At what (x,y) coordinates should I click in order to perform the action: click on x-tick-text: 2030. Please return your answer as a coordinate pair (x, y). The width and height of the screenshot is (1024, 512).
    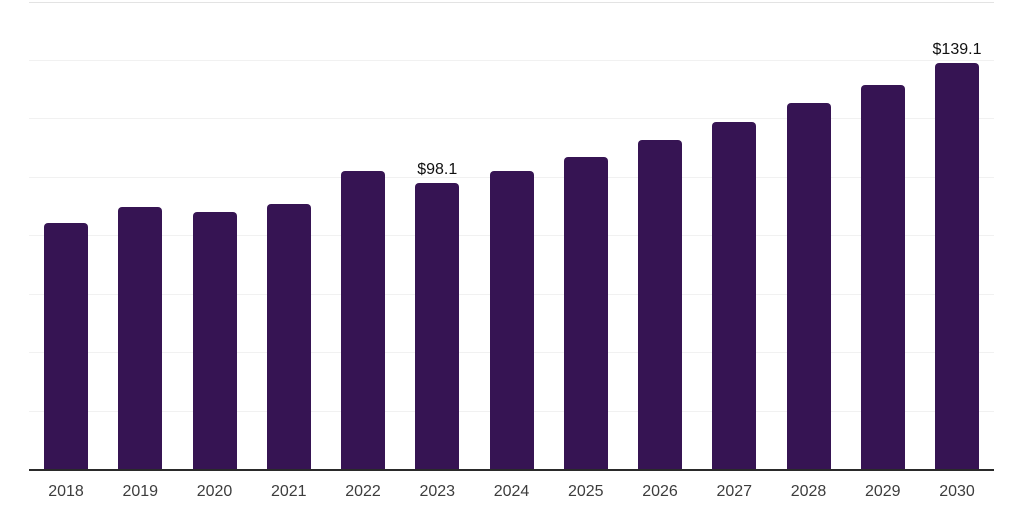
    Looking at the image, I should click on (957, 491).